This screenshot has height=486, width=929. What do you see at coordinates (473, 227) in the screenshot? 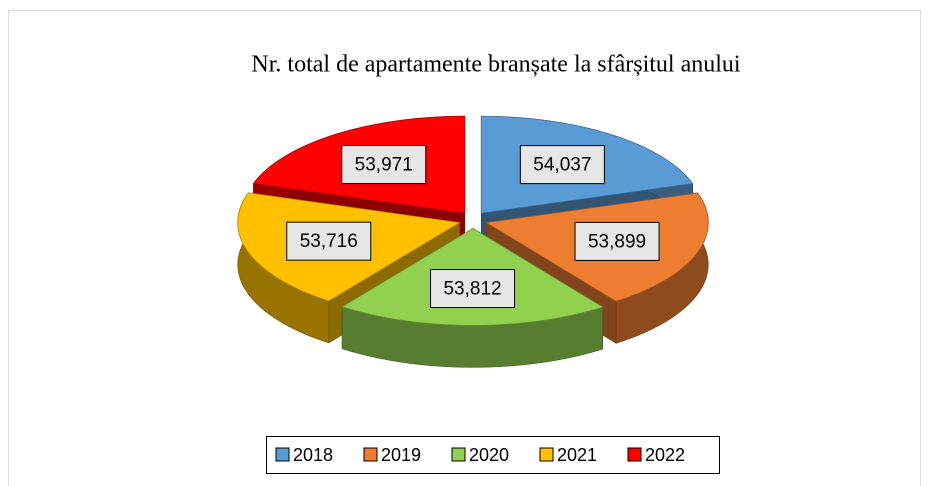
I see `data-labels: 54,037 53,899 53,812 53,716 53,971` at bounding box center [473, 227].